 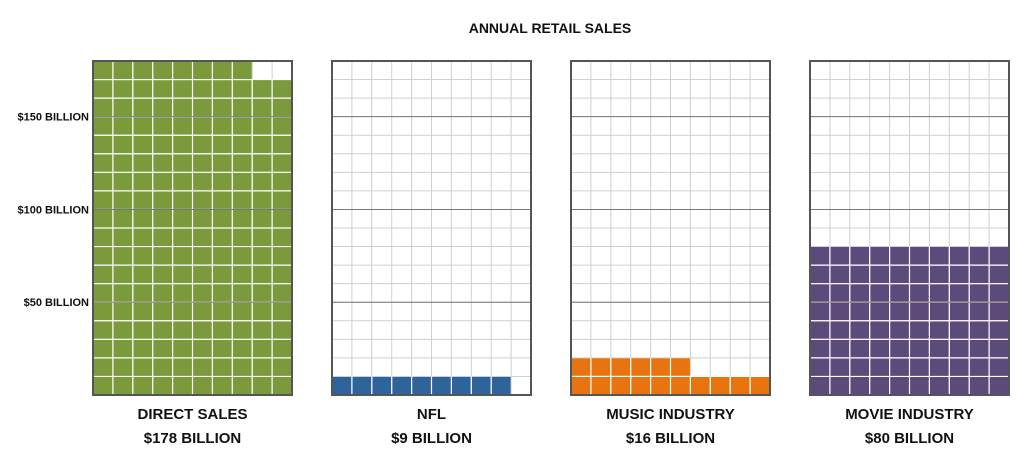 I want to click on value-label: $16 BILLION, so click(x=670, y=438).